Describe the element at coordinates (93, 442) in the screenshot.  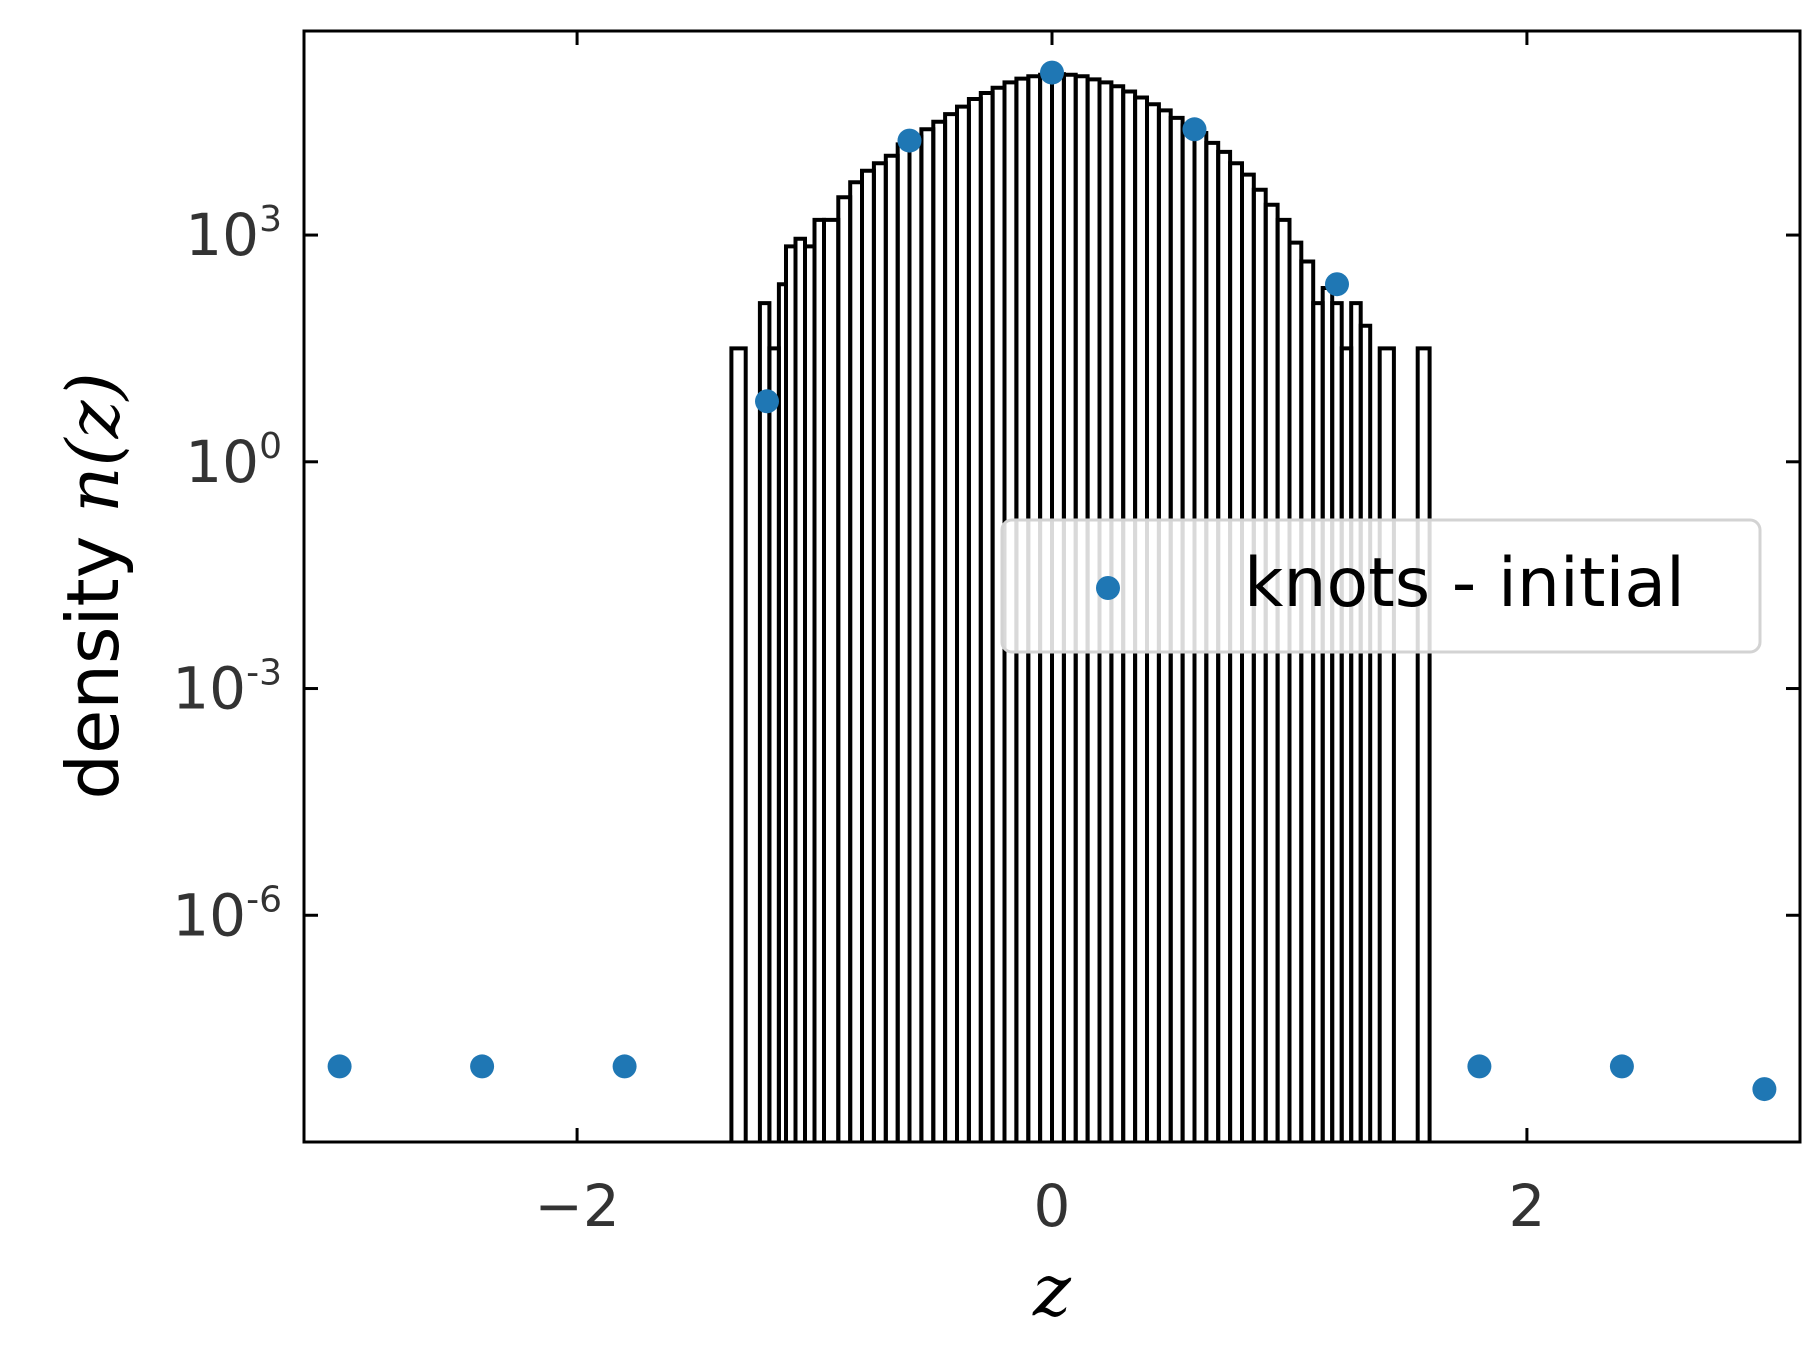
I see `y-axis-label-symbol: n(z)` at that location.